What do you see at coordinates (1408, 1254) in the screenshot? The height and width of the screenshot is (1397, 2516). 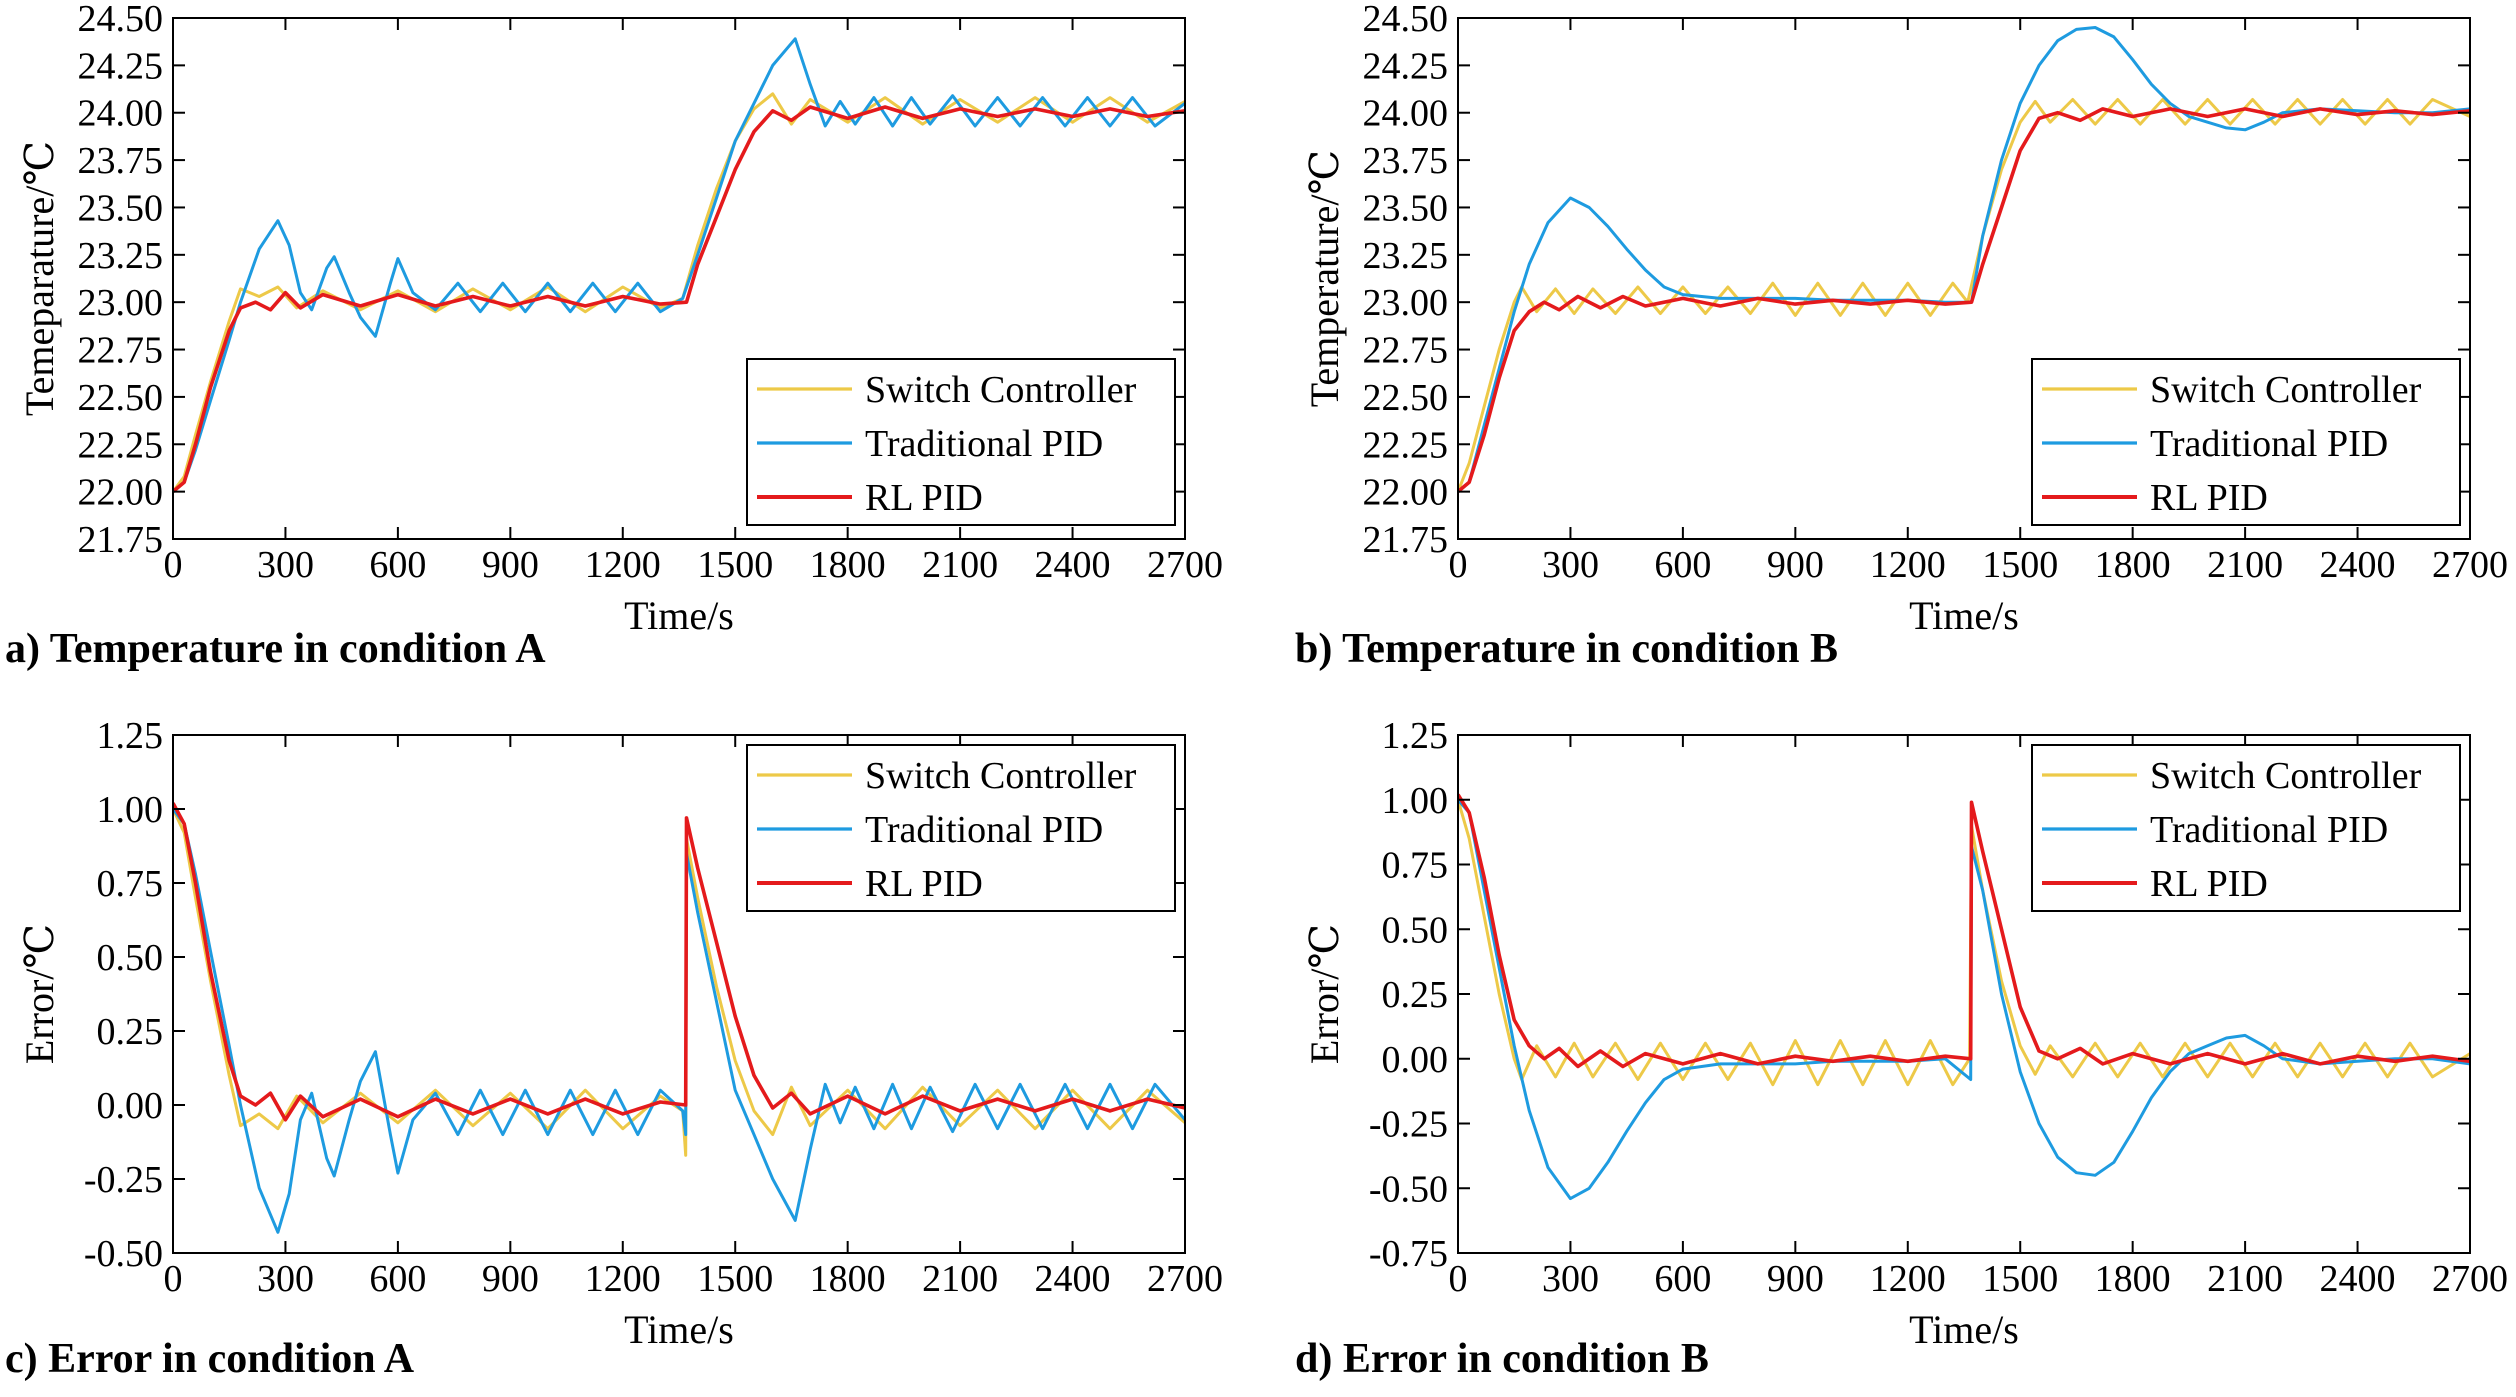 I see `y-tick-label: -0.75` at bounding box center [1408, 1254].